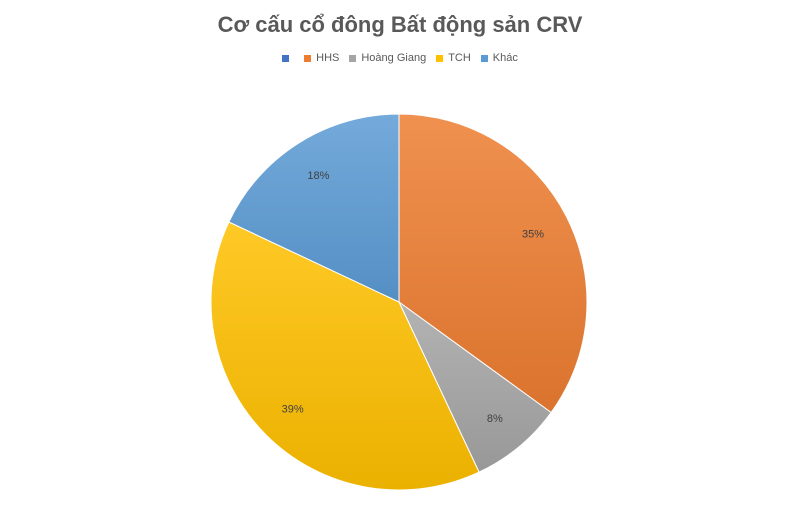 This screenshot has width=800, height=532. I want to click on legend-item: HHS, so click(321, 58).